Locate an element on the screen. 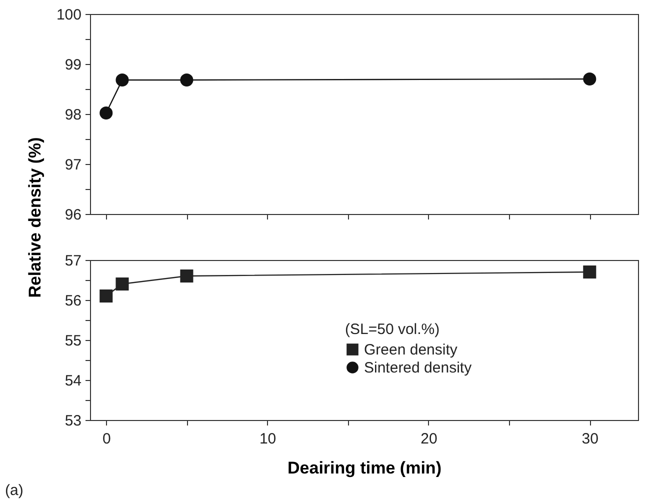 The width and height of the screenshot is (648, 502). y-tick-label: 96 is located at coordinates (73, 215).